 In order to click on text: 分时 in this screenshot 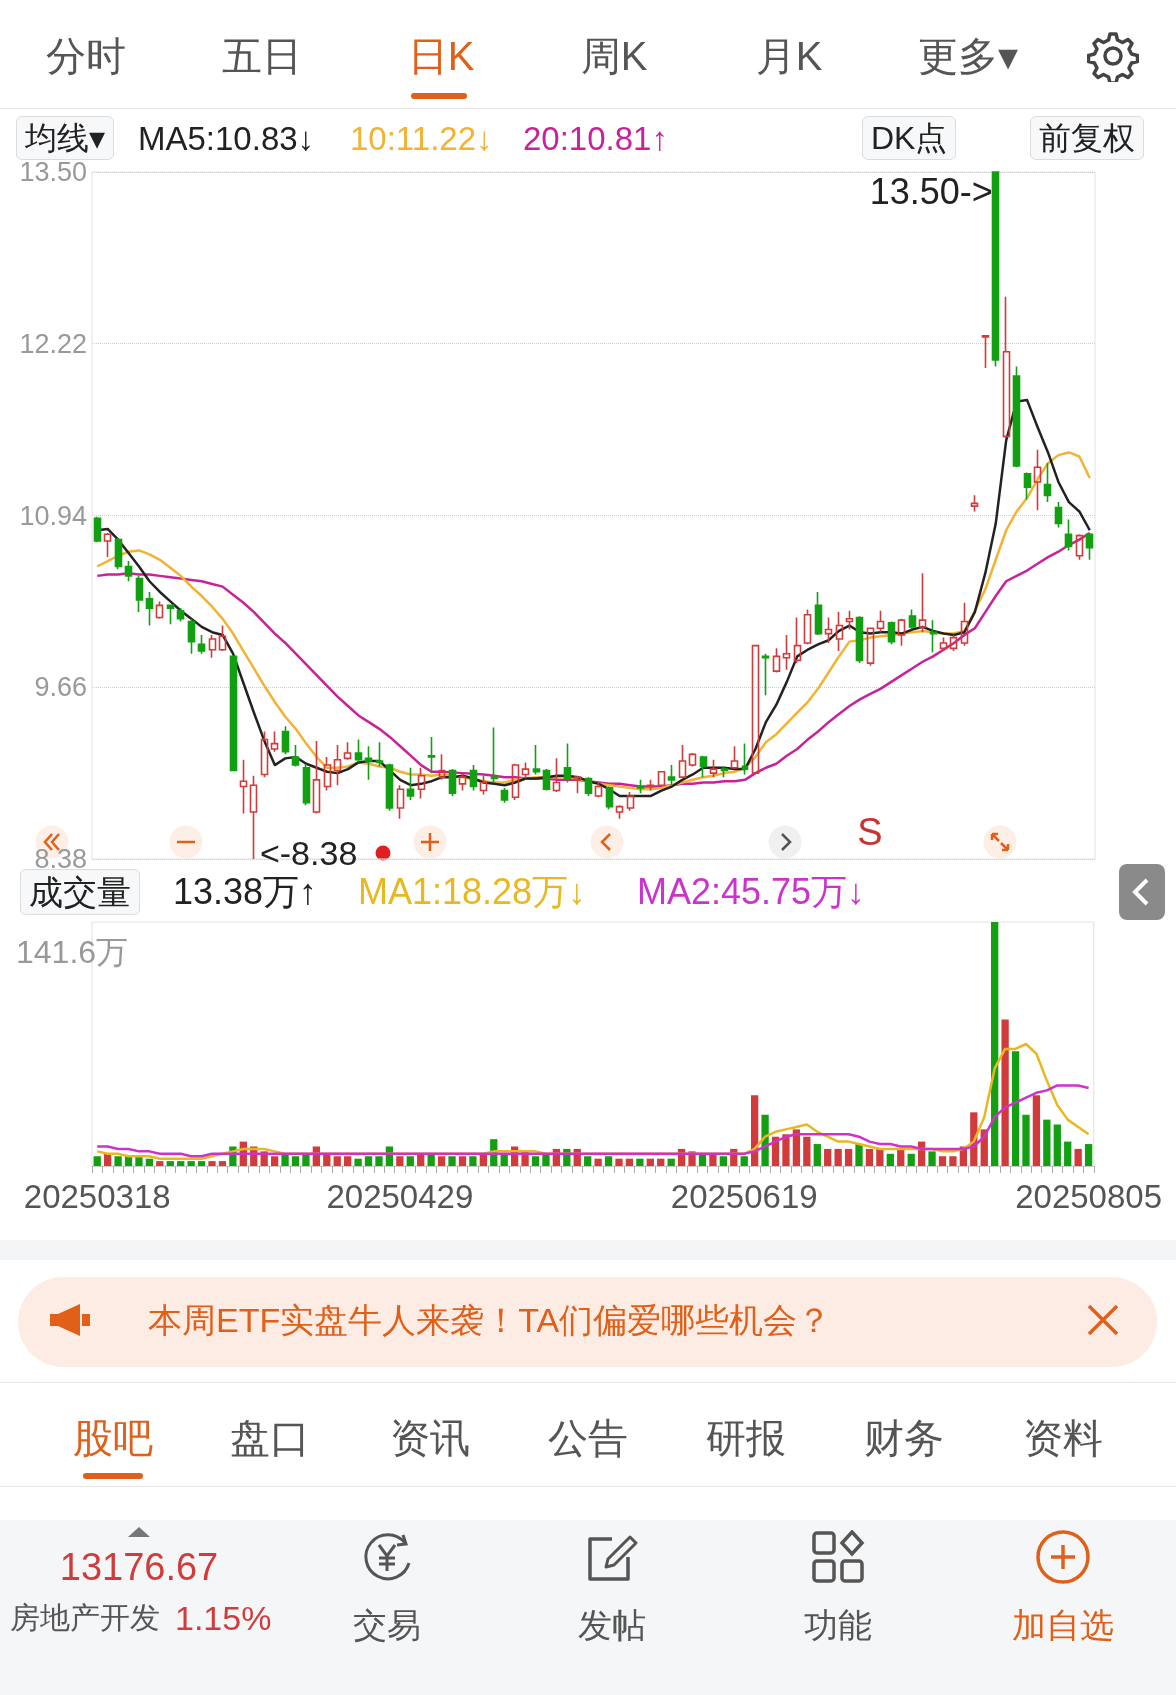, I will do `click(86, 56)`.